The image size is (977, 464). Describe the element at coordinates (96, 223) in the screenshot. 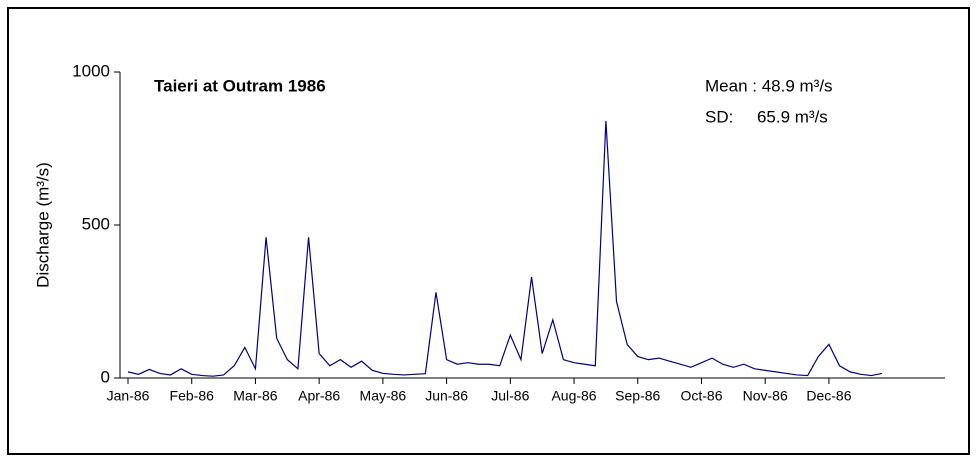

I see `y-tick-label: 500` at that location.